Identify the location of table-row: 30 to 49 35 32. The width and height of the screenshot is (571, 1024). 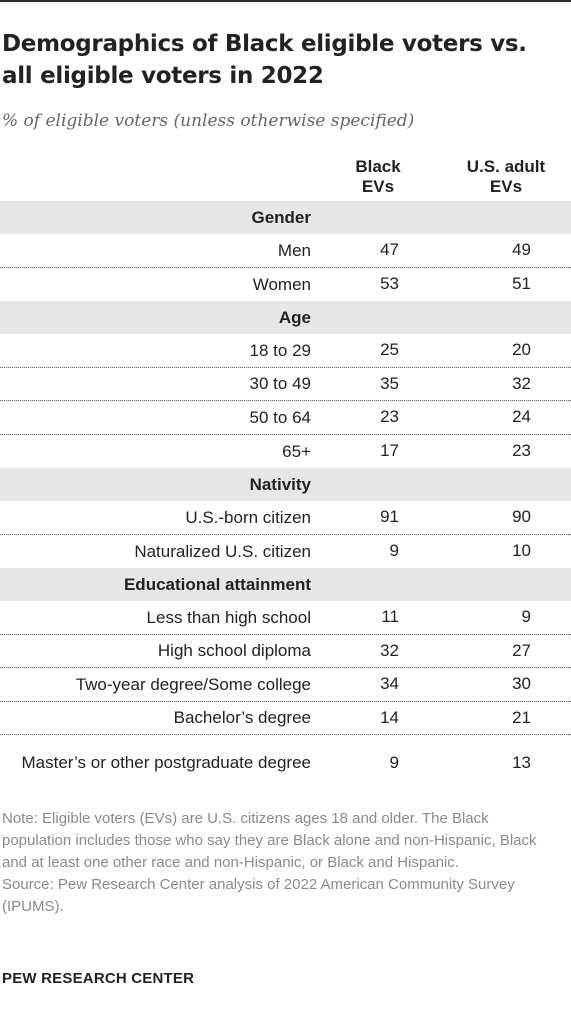
(285, 384).